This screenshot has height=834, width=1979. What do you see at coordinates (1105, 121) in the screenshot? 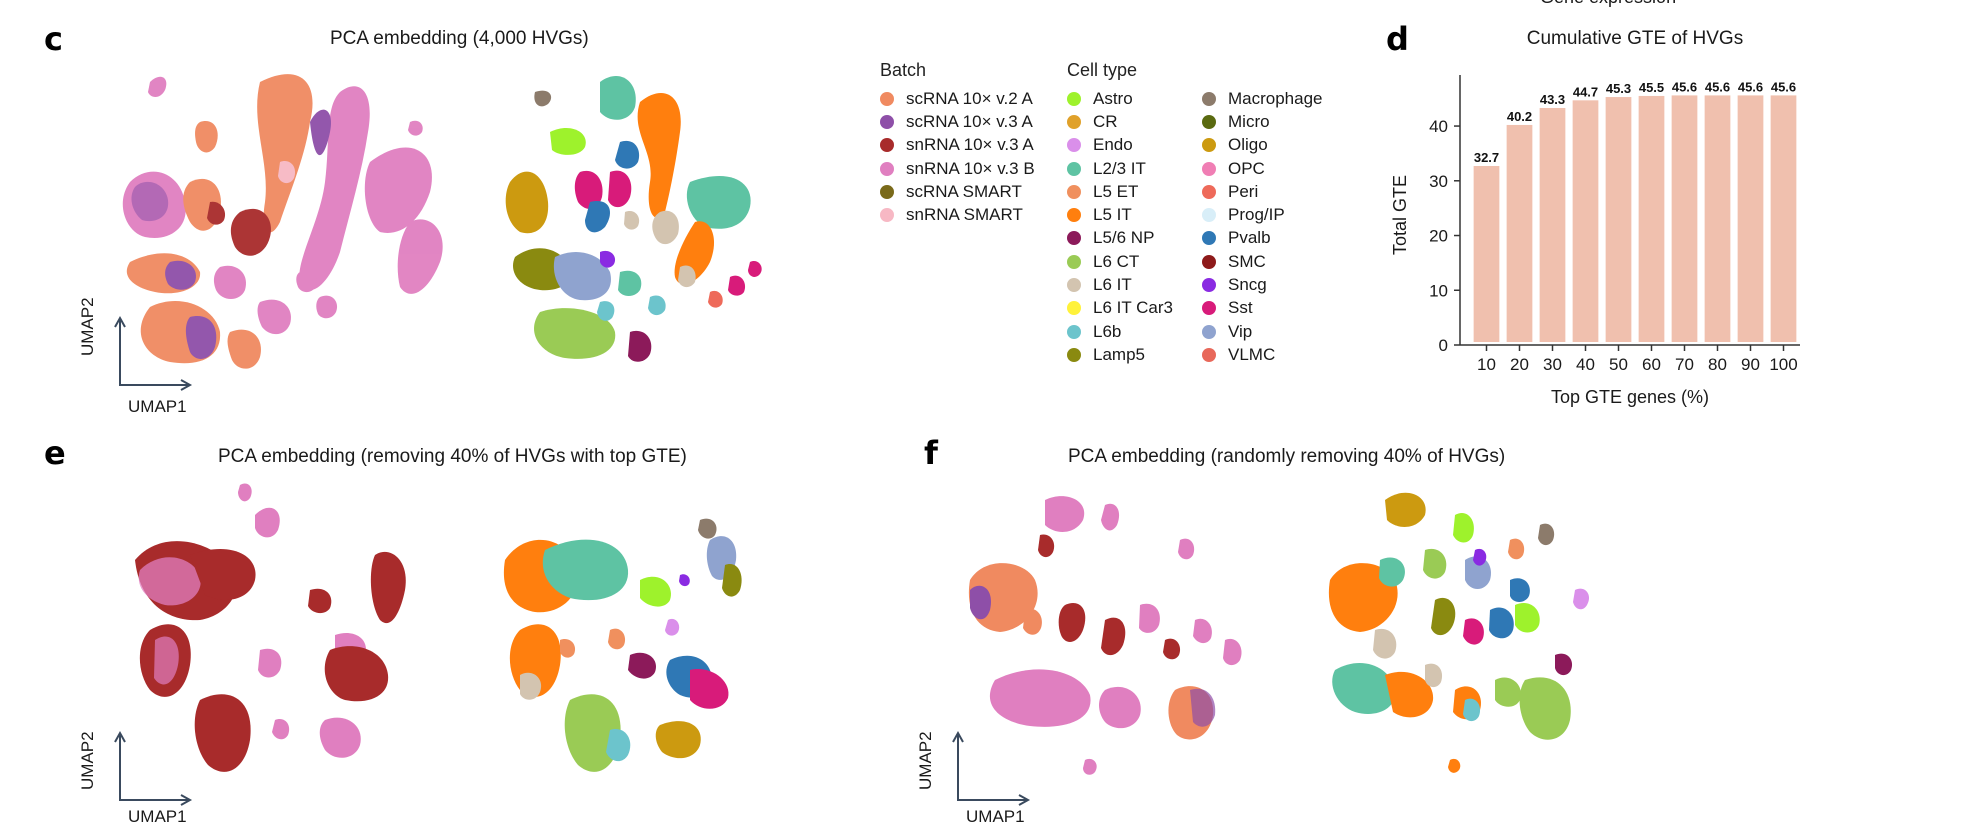
I see `legend-label: CR` at bounding box center [1105, 121].